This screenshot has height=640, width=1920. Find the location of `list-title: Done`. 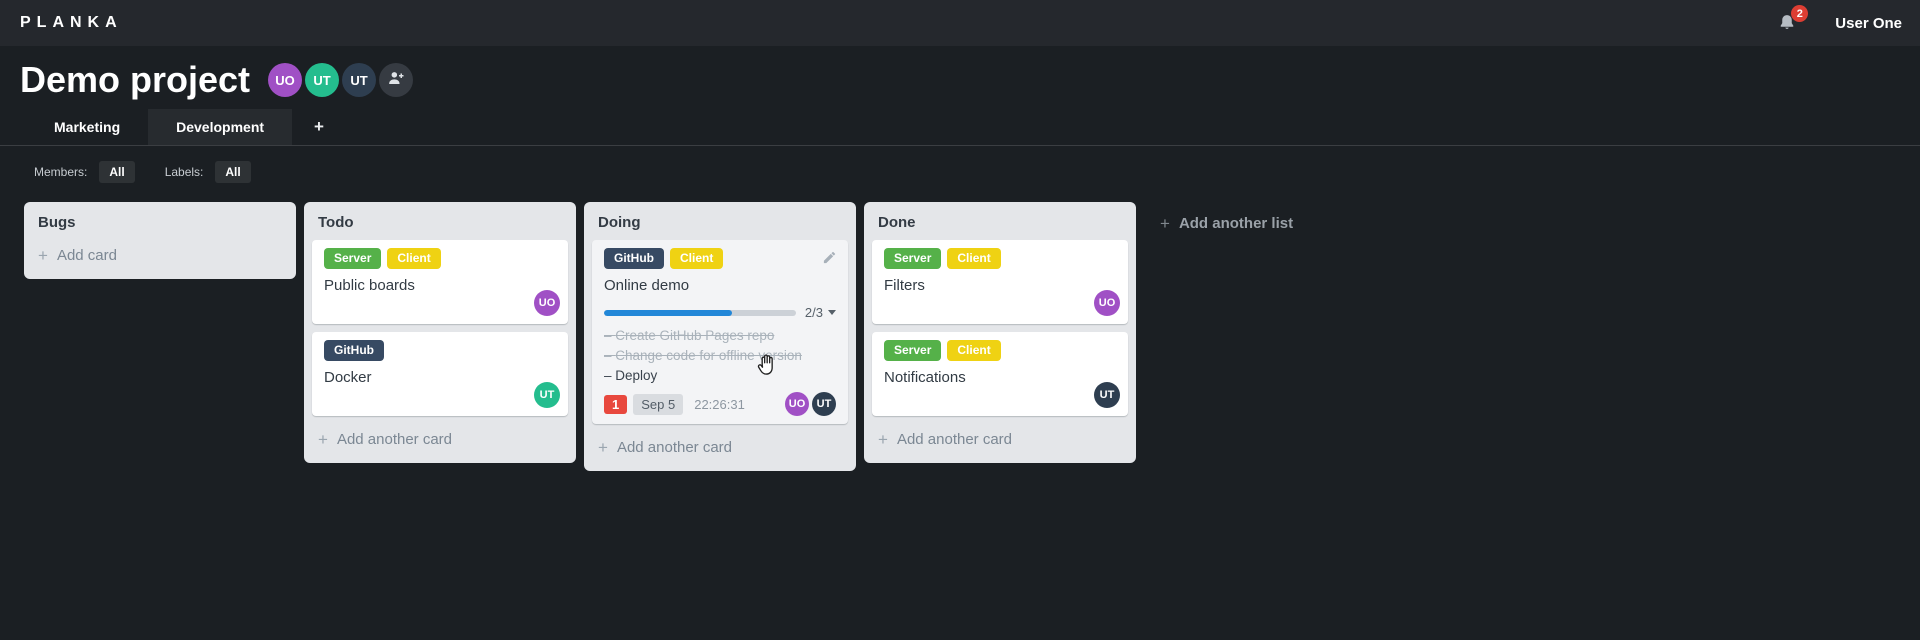

list-title: Done is located at coordinates (897, 222).